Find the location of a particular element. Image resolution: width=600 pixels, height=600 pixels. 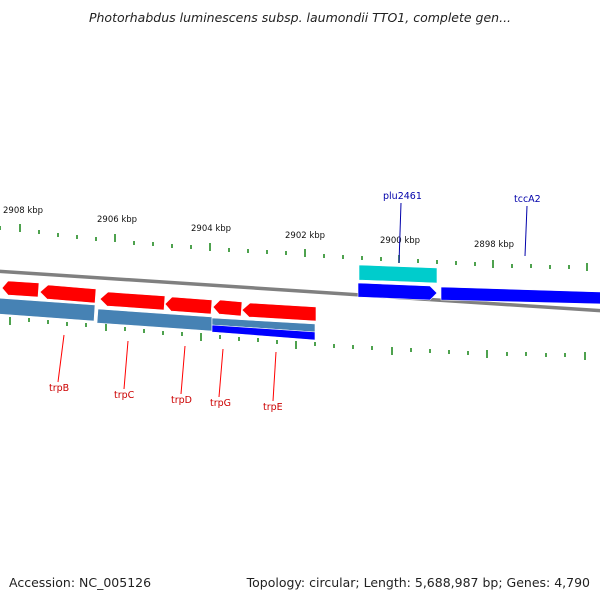

gene-label: trpE is located at coordinates (273, 407).